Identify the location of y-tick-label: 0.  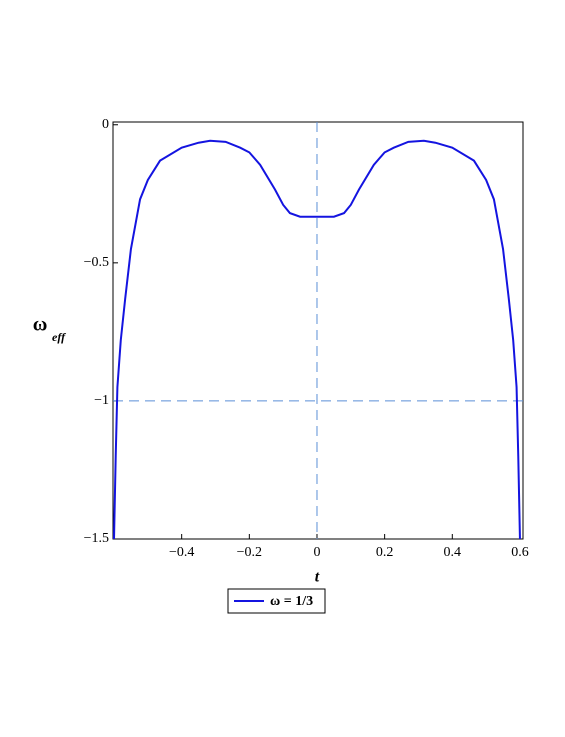
(105, 124).